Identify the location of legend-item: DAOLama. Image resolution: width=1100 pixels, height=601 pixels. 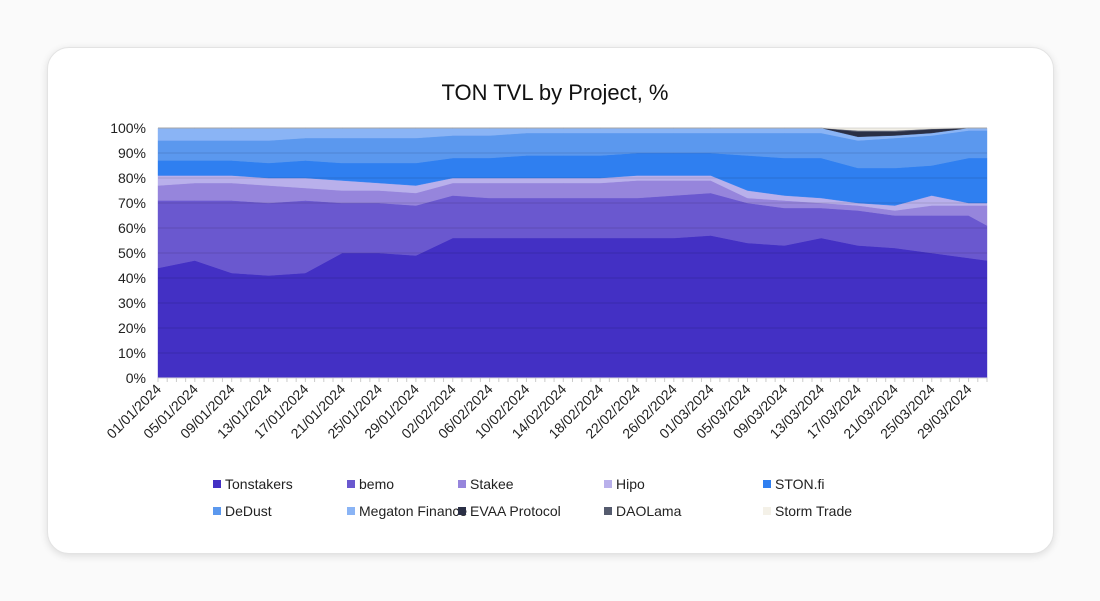
(642, 511).